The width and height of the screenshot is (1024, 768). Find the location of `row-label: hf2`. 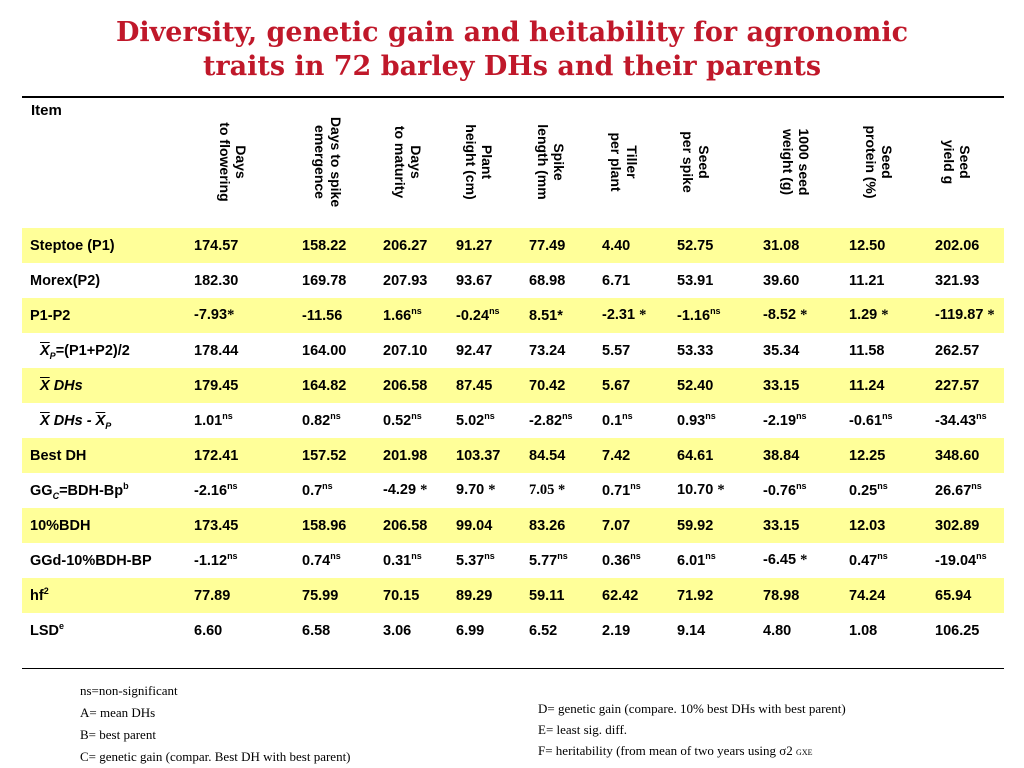

row-label: hf2 is located at coordinates (104, 595).